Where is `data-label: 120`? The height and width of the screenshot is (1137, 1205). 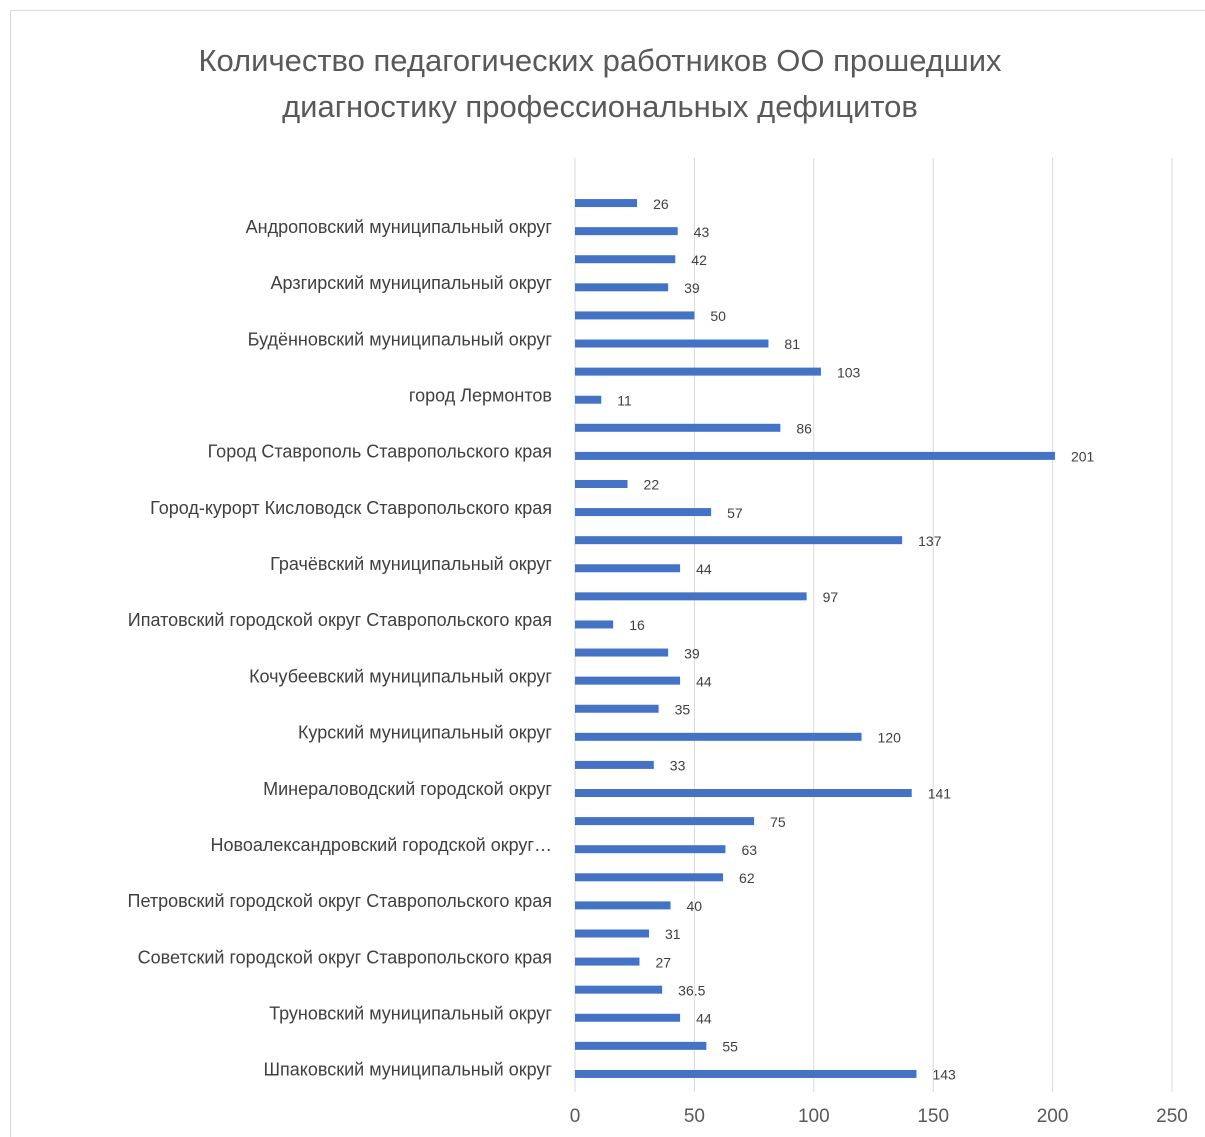
data-label: 120 is located at coordinates (890, 738).